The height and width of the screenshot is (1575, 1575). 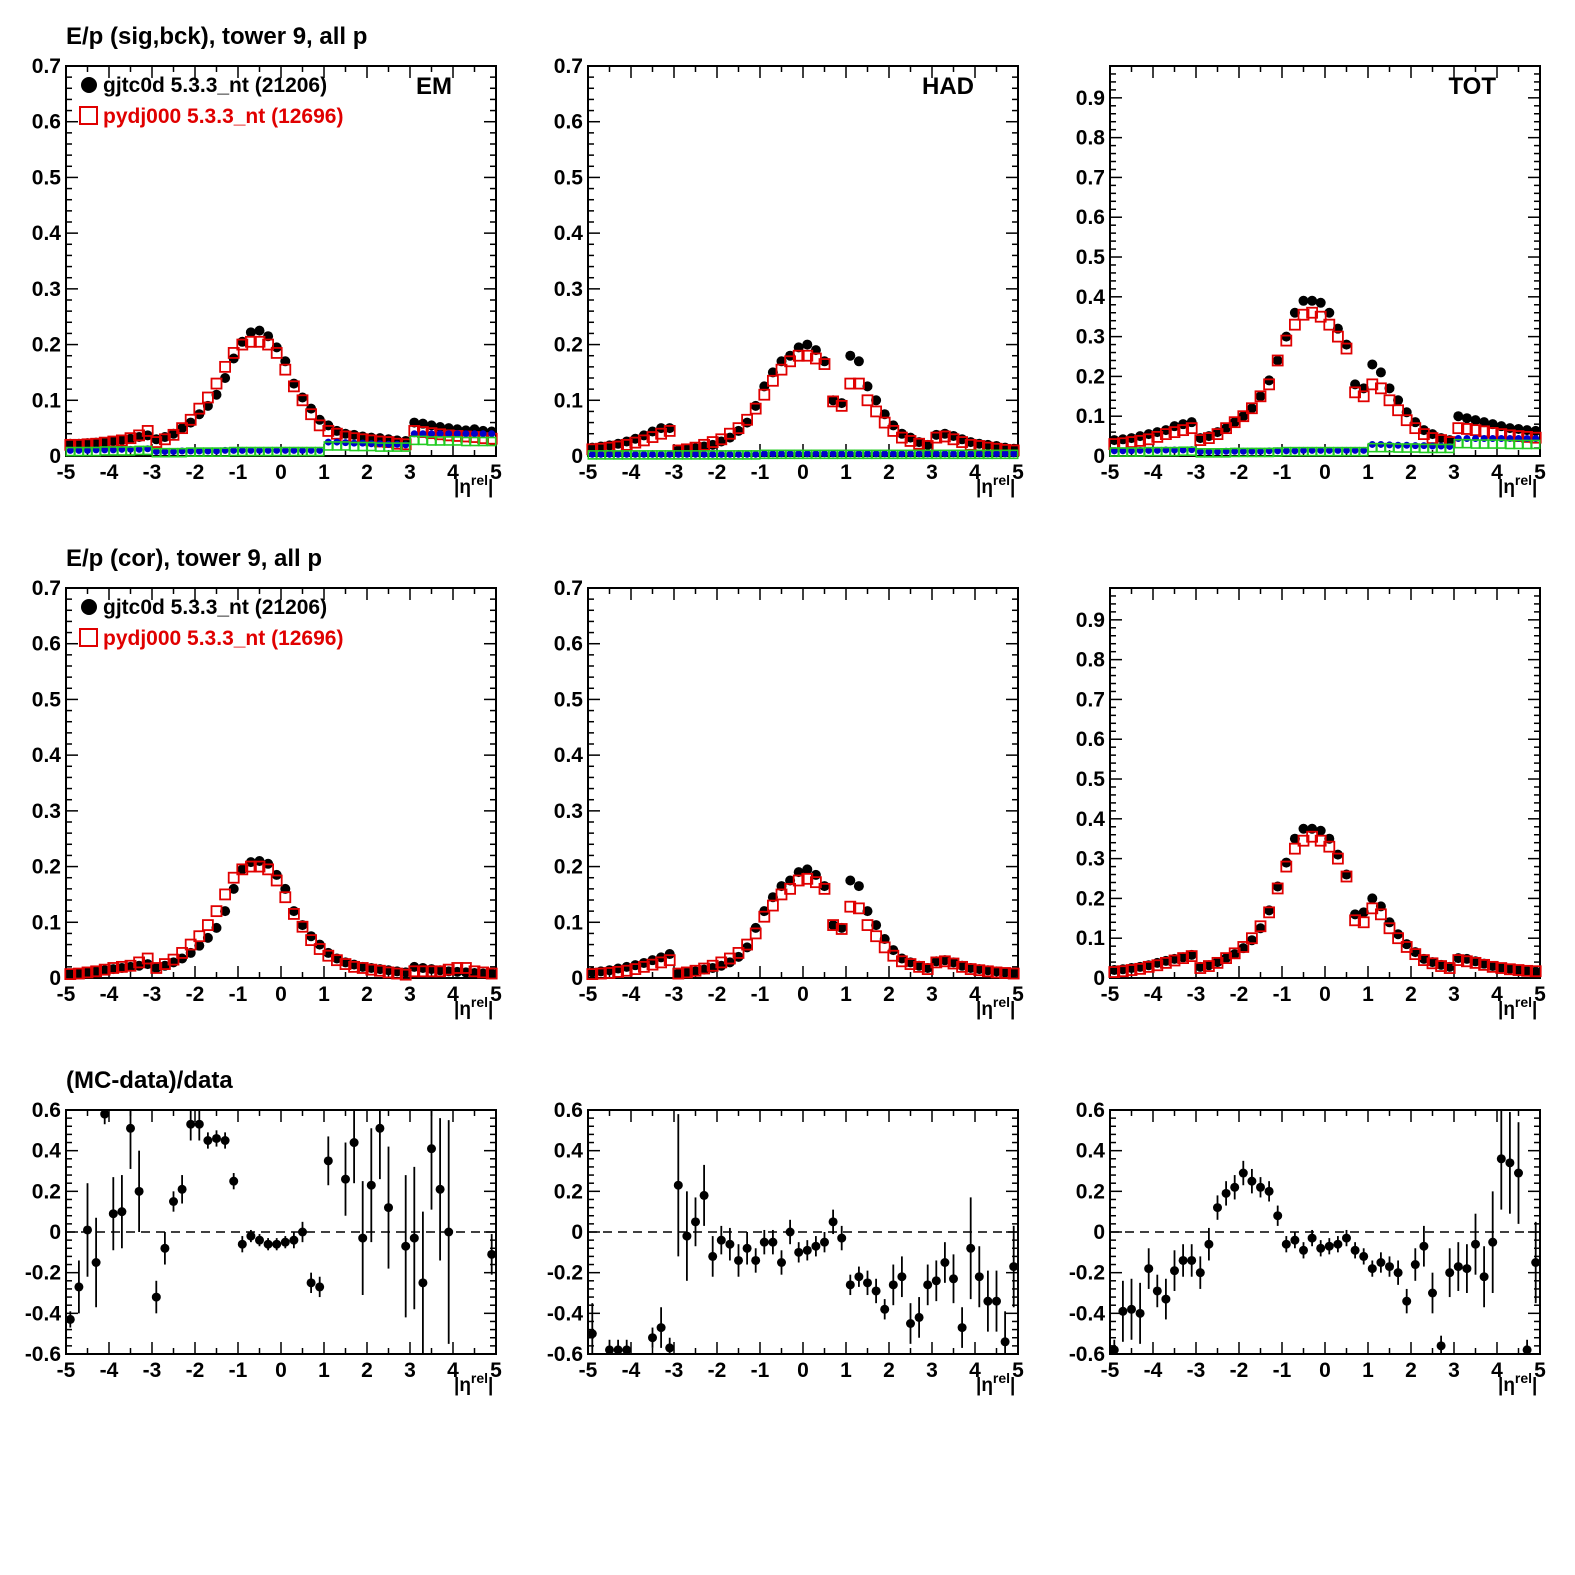 I want to click on x-axis-label: |ηrel|, so click(x=473, y=1007).